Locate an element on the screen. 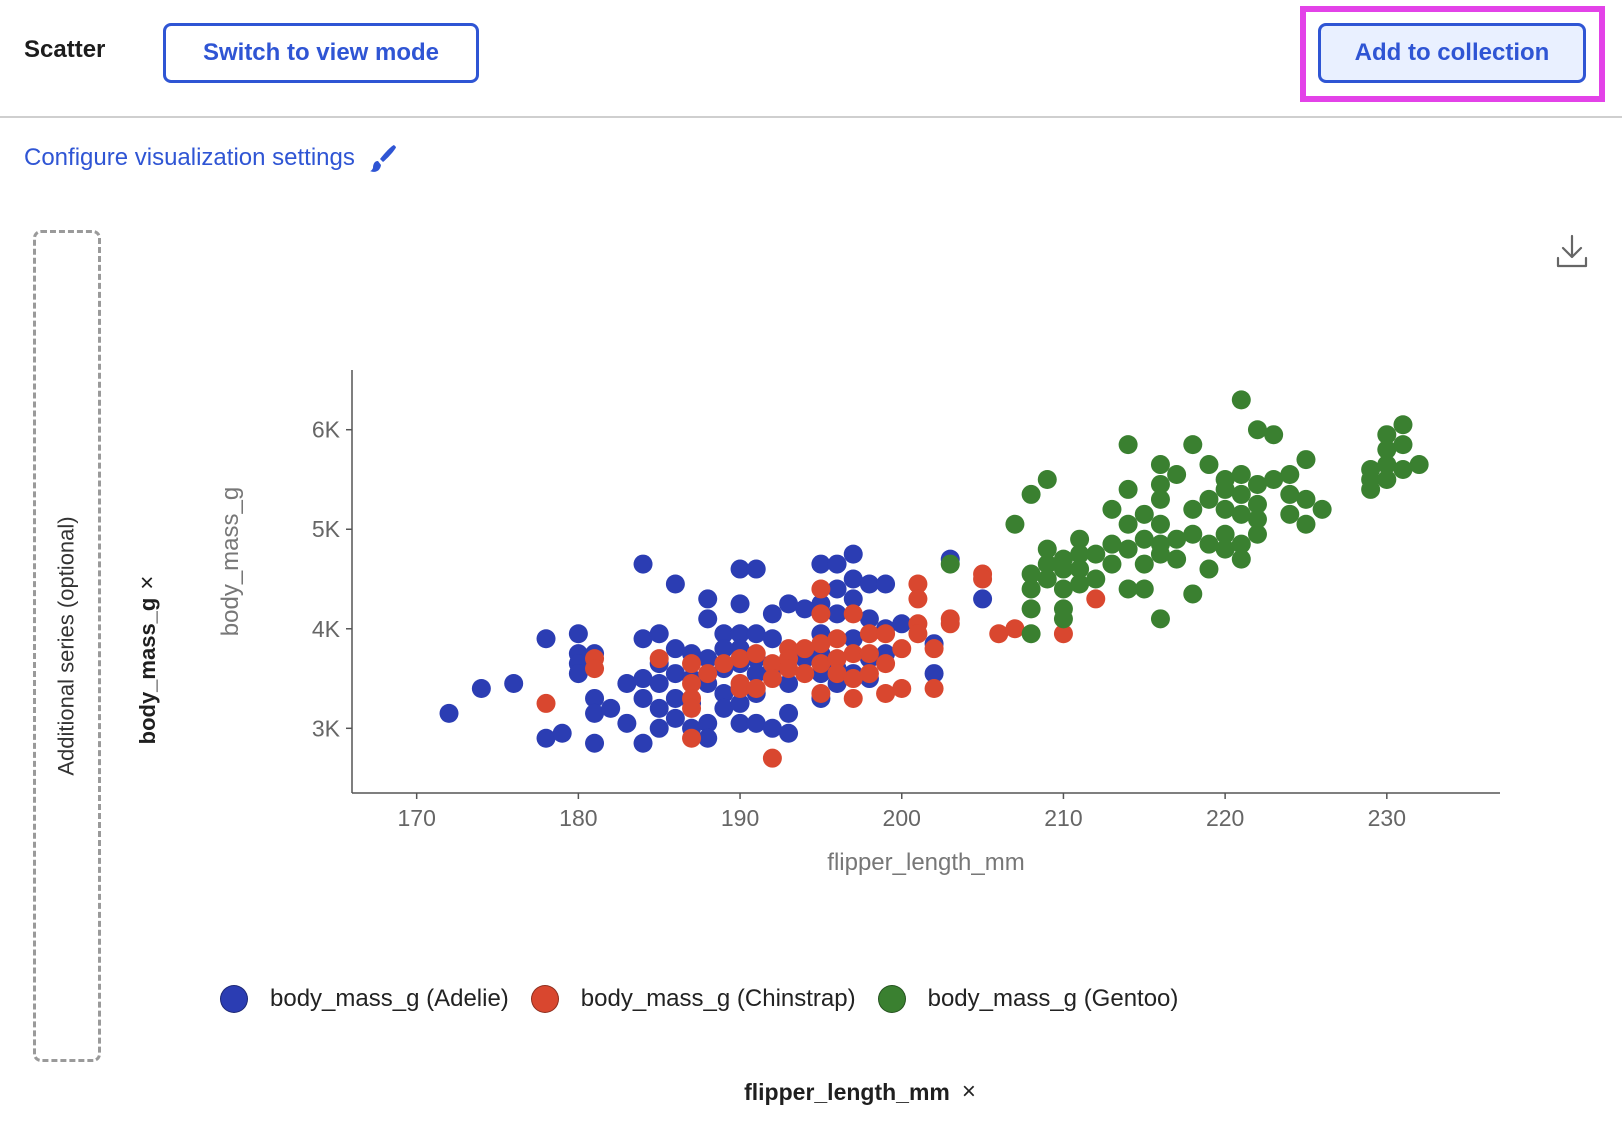  legend-item-chinstrap: body_mass_g (Chinstrap) is located at coordinates (693, 999).